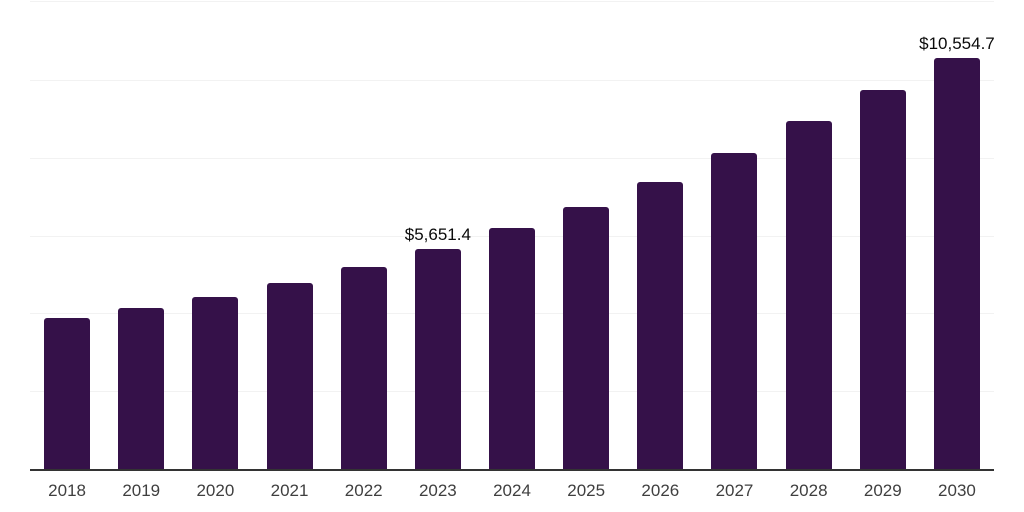  I want to click on x-tick-label-2025: 2025, so click(586, 490).